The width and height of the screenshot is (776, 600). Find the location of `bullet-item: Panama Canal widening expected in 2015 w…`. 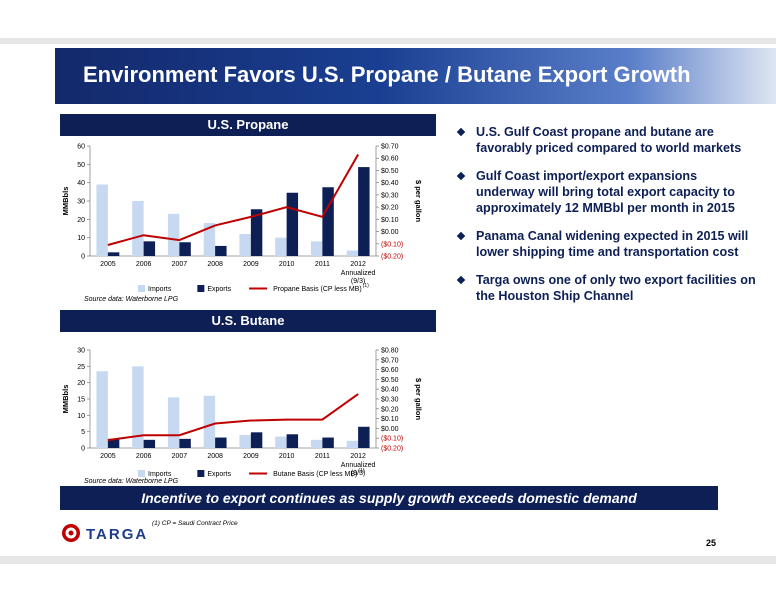

bullet-item: Panama Canal widening expected in 2015 w… is located at coordinates (607, 244).